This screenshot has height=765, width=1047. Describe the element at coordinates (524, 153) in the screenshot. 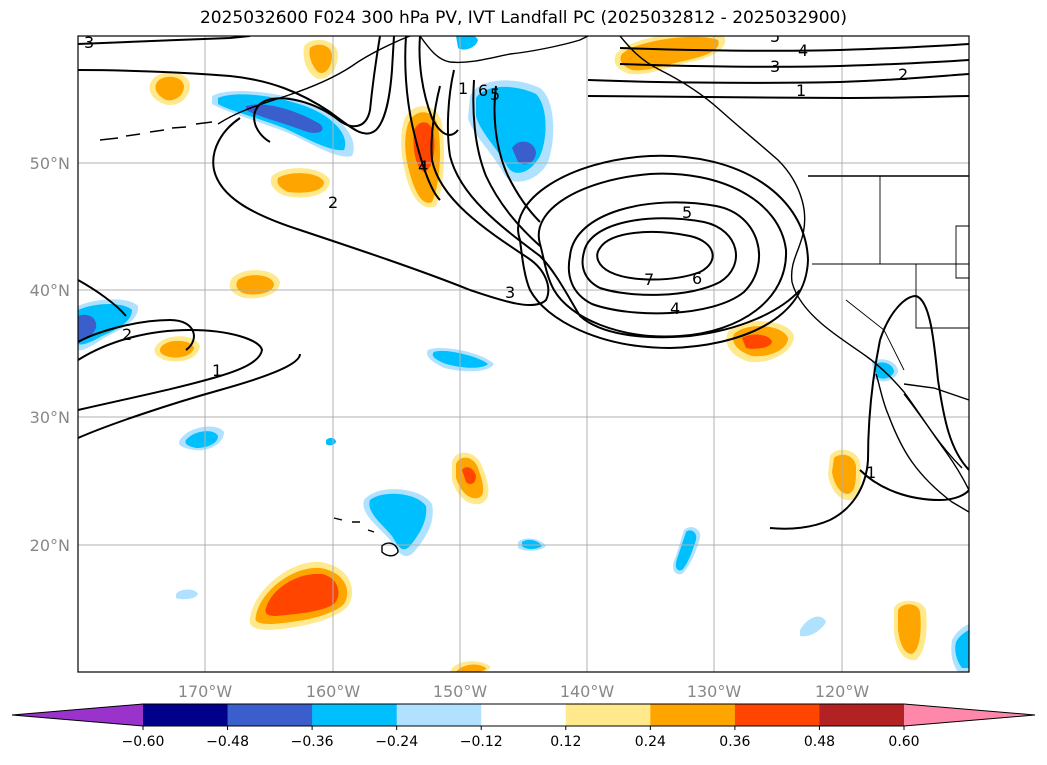

I see `anomaly-negative-gulf-alaska-max` at that location.